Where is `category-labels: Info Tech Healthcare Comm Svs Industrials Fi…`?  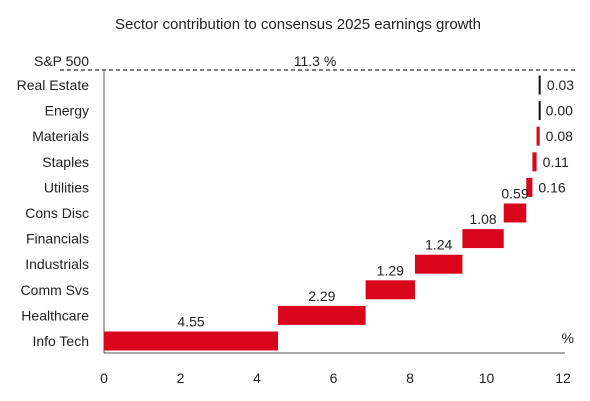
category-labels: Info Tech Healthcare Comm Svs Industrials Fi… is located at coordinates (53, 213).